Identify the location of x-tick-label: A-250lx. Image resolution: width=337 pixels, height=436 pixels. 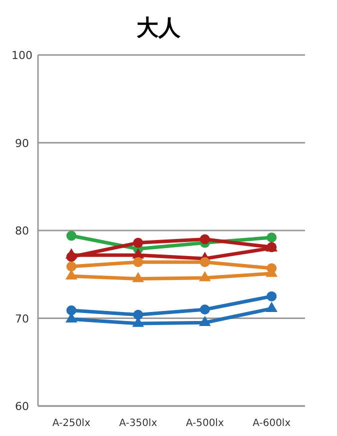
(71, 423).